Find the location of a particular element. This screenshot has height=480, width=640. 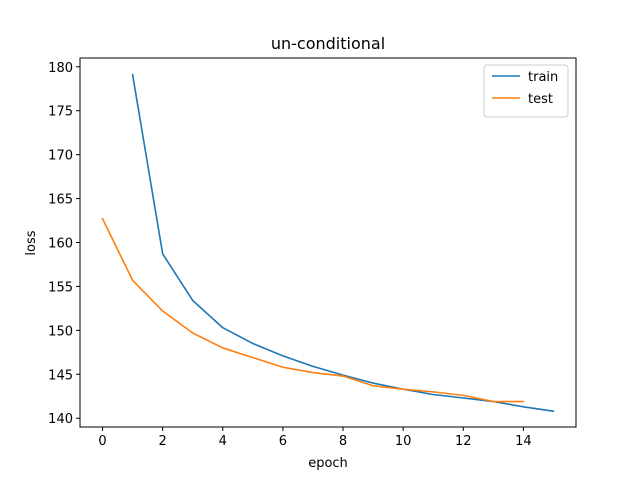

y-tick-label: 145 is located at coordinates (60, 375).